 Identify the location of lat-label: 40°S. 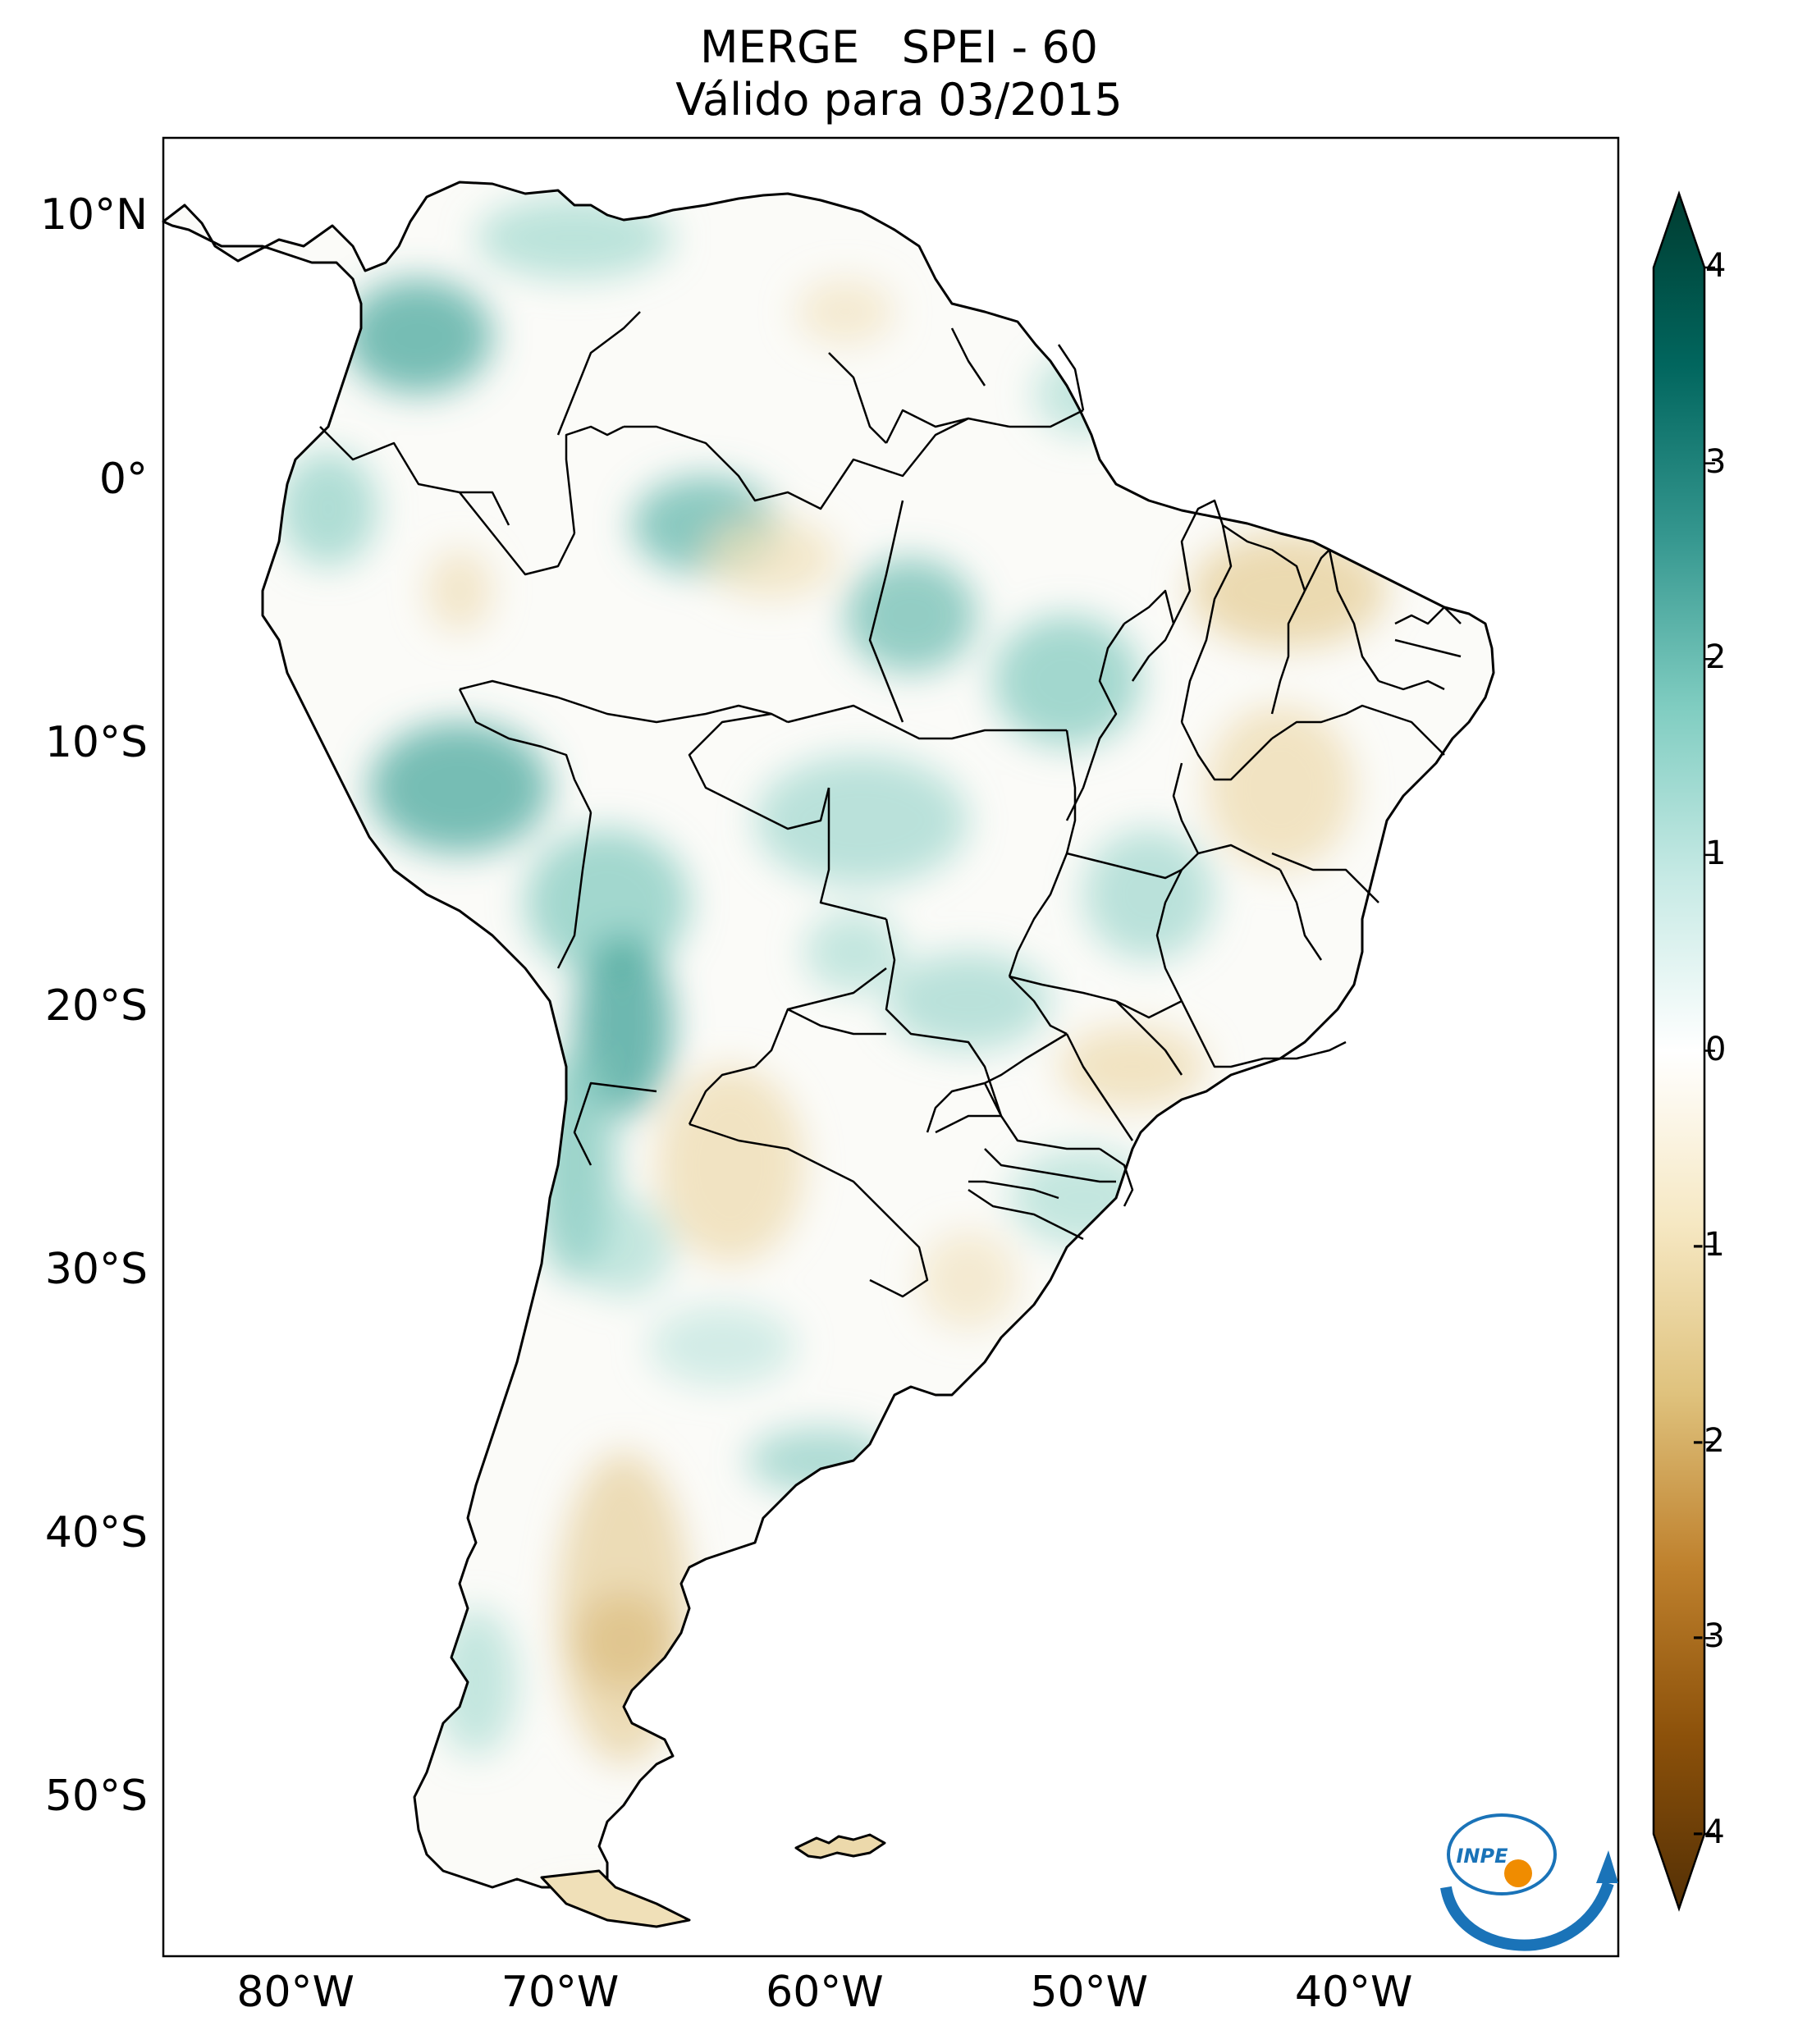
(96, 1533).